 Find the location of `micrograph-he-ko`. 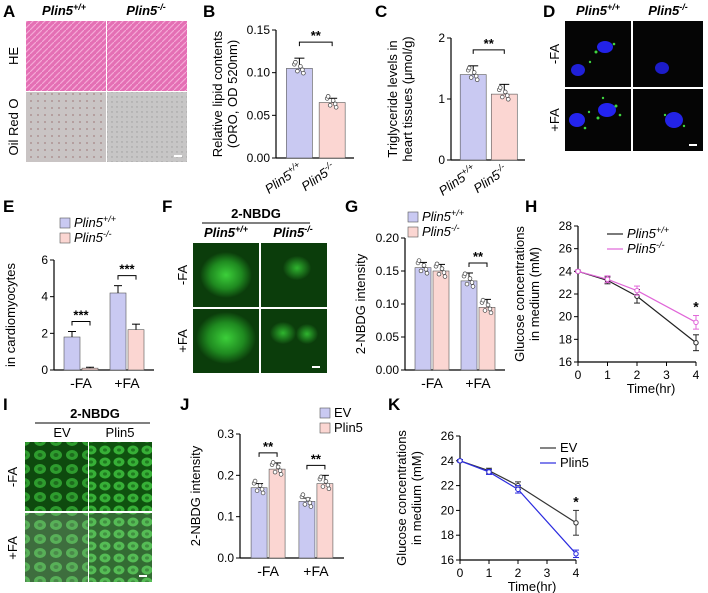

micrograph-he-ko is located at coordinates (147, 56).